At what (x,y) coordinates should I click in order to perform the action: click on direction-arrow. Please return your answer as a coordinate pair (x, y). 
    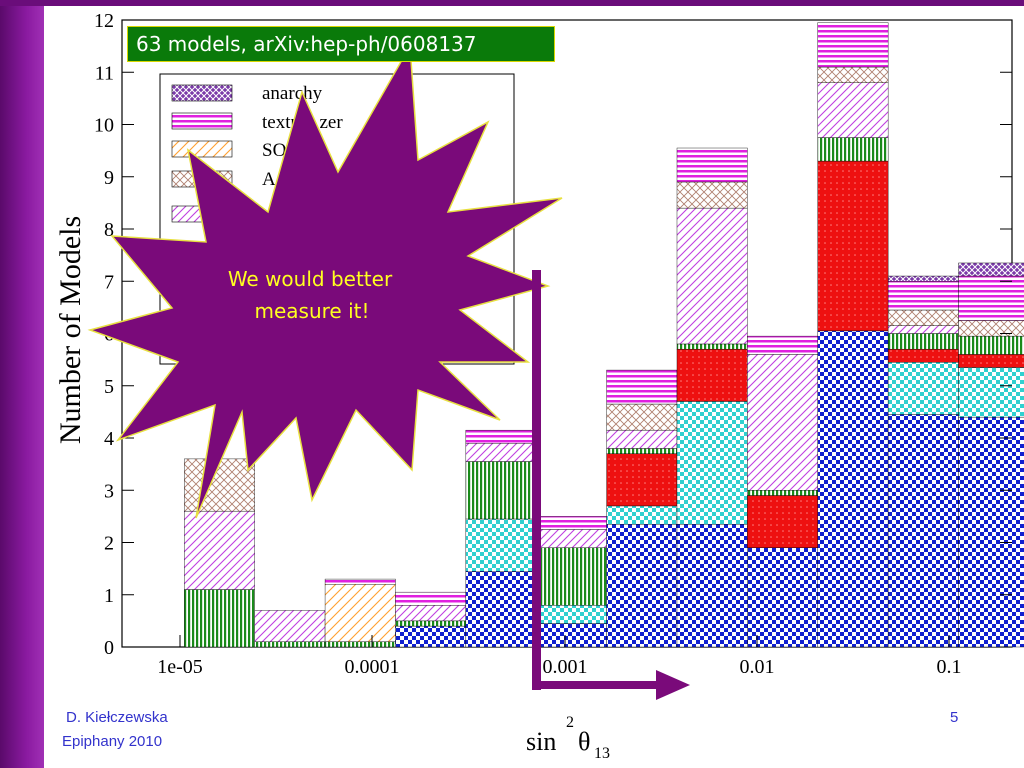
    Looking at the image, I should click on (611, 485).